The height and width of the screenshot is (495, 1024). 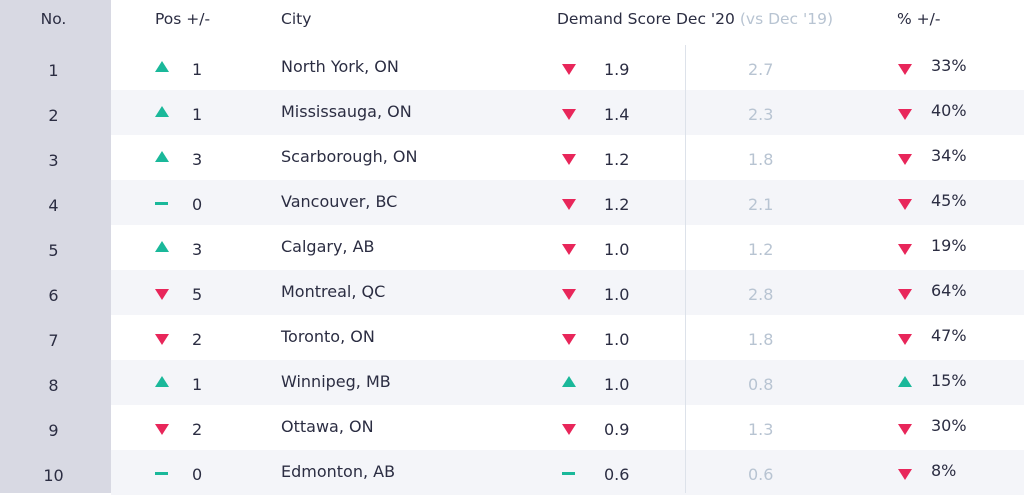 I want to click on rank-number: 1, so click(x=53, y=70).